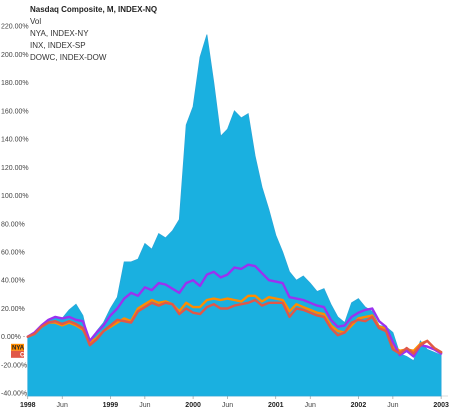 This screenshot has width=449, height=411. I want to click on legend-entry-inx: INX, INDEX-SP, so click(58, 45).